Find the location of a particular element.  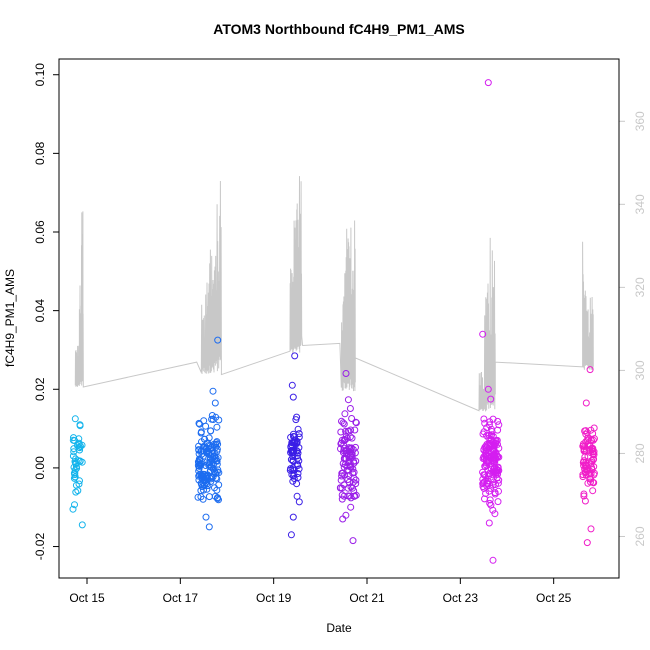

x-tick-label: Oct 25 is located at coordinates (554, 598).